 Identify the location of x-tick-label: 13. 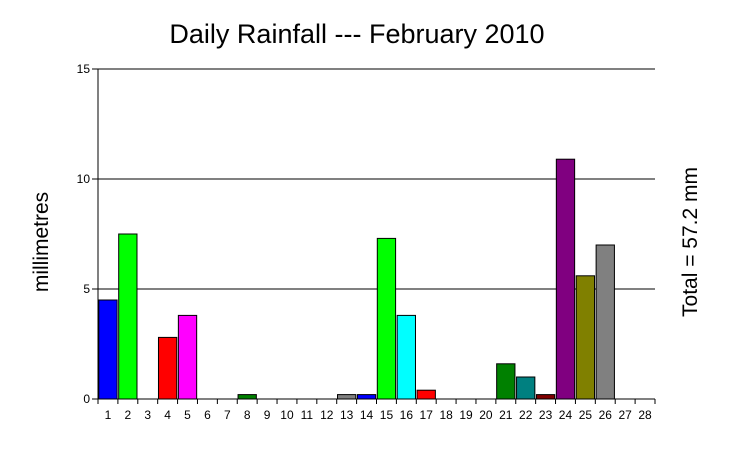
(347, 415).